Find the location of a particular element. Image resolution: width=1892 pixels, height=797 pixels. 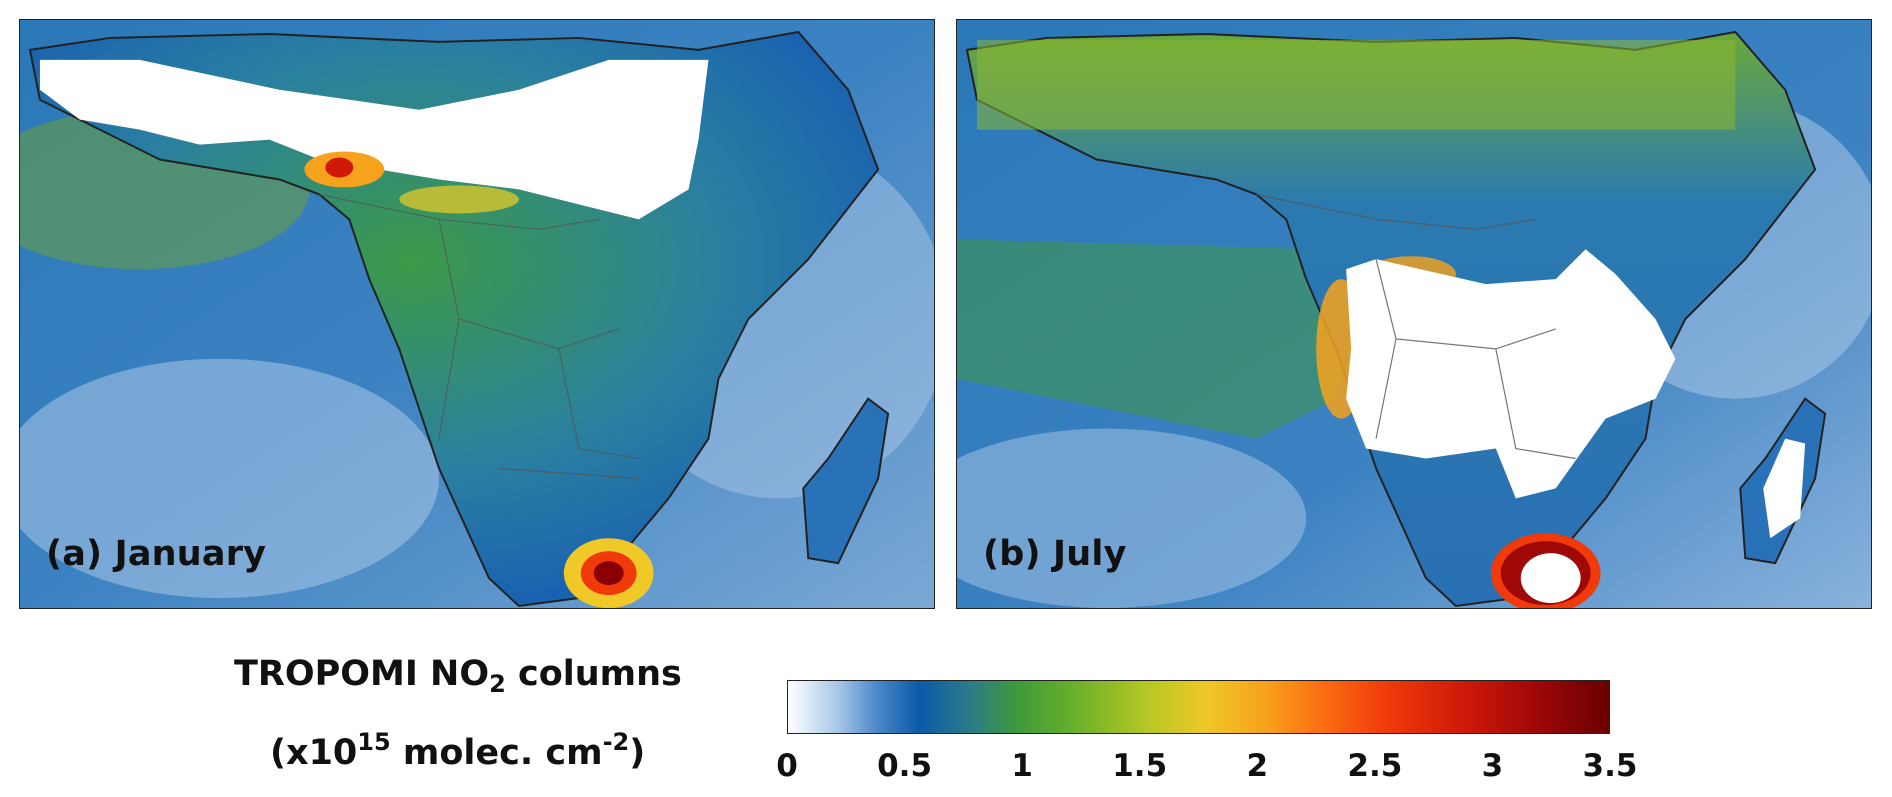

colorbar-title-text: TROPOMI NO is located at coordinates (362, 674).